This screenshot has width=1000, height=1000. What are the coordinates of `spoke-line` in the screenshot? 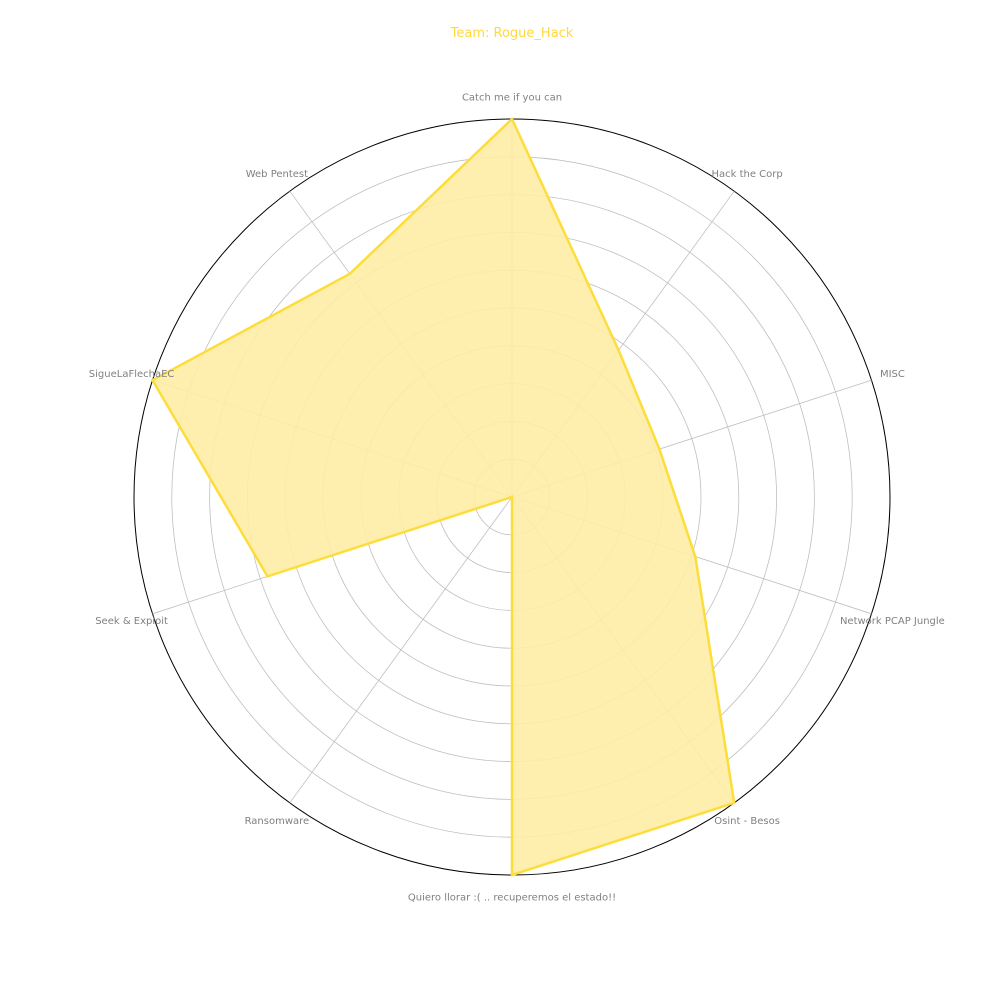 It's located at (401, 650).